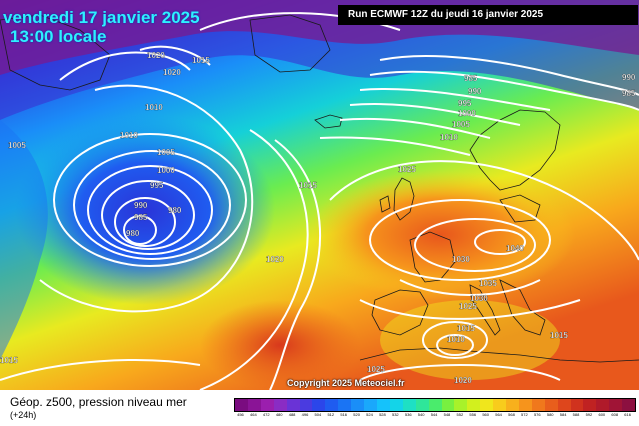  What do you see at coordinates (589, 414) in the screenshot?
I see `color-scale-tick-label: 592` at bounding box center [589, 414].